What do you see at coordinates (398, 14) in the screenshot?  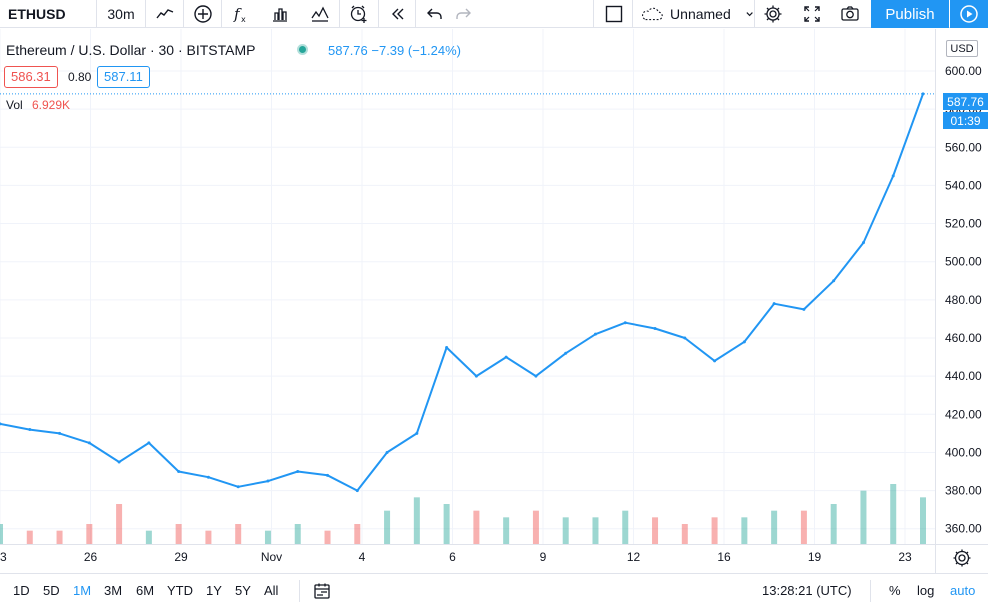 I see `replay-icon` at bounding box center [398, 14].